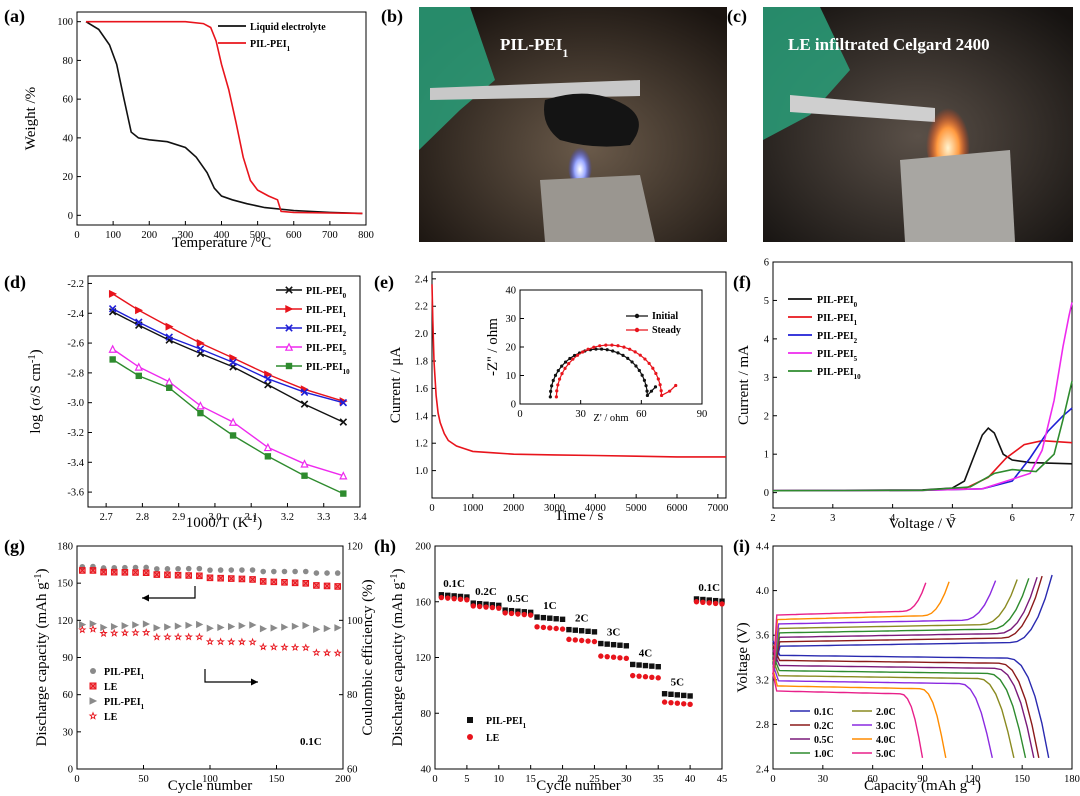  Describe the element at coordinates (893, 518) in the screenshot. I see `f-xtick-label: 4` at that location.